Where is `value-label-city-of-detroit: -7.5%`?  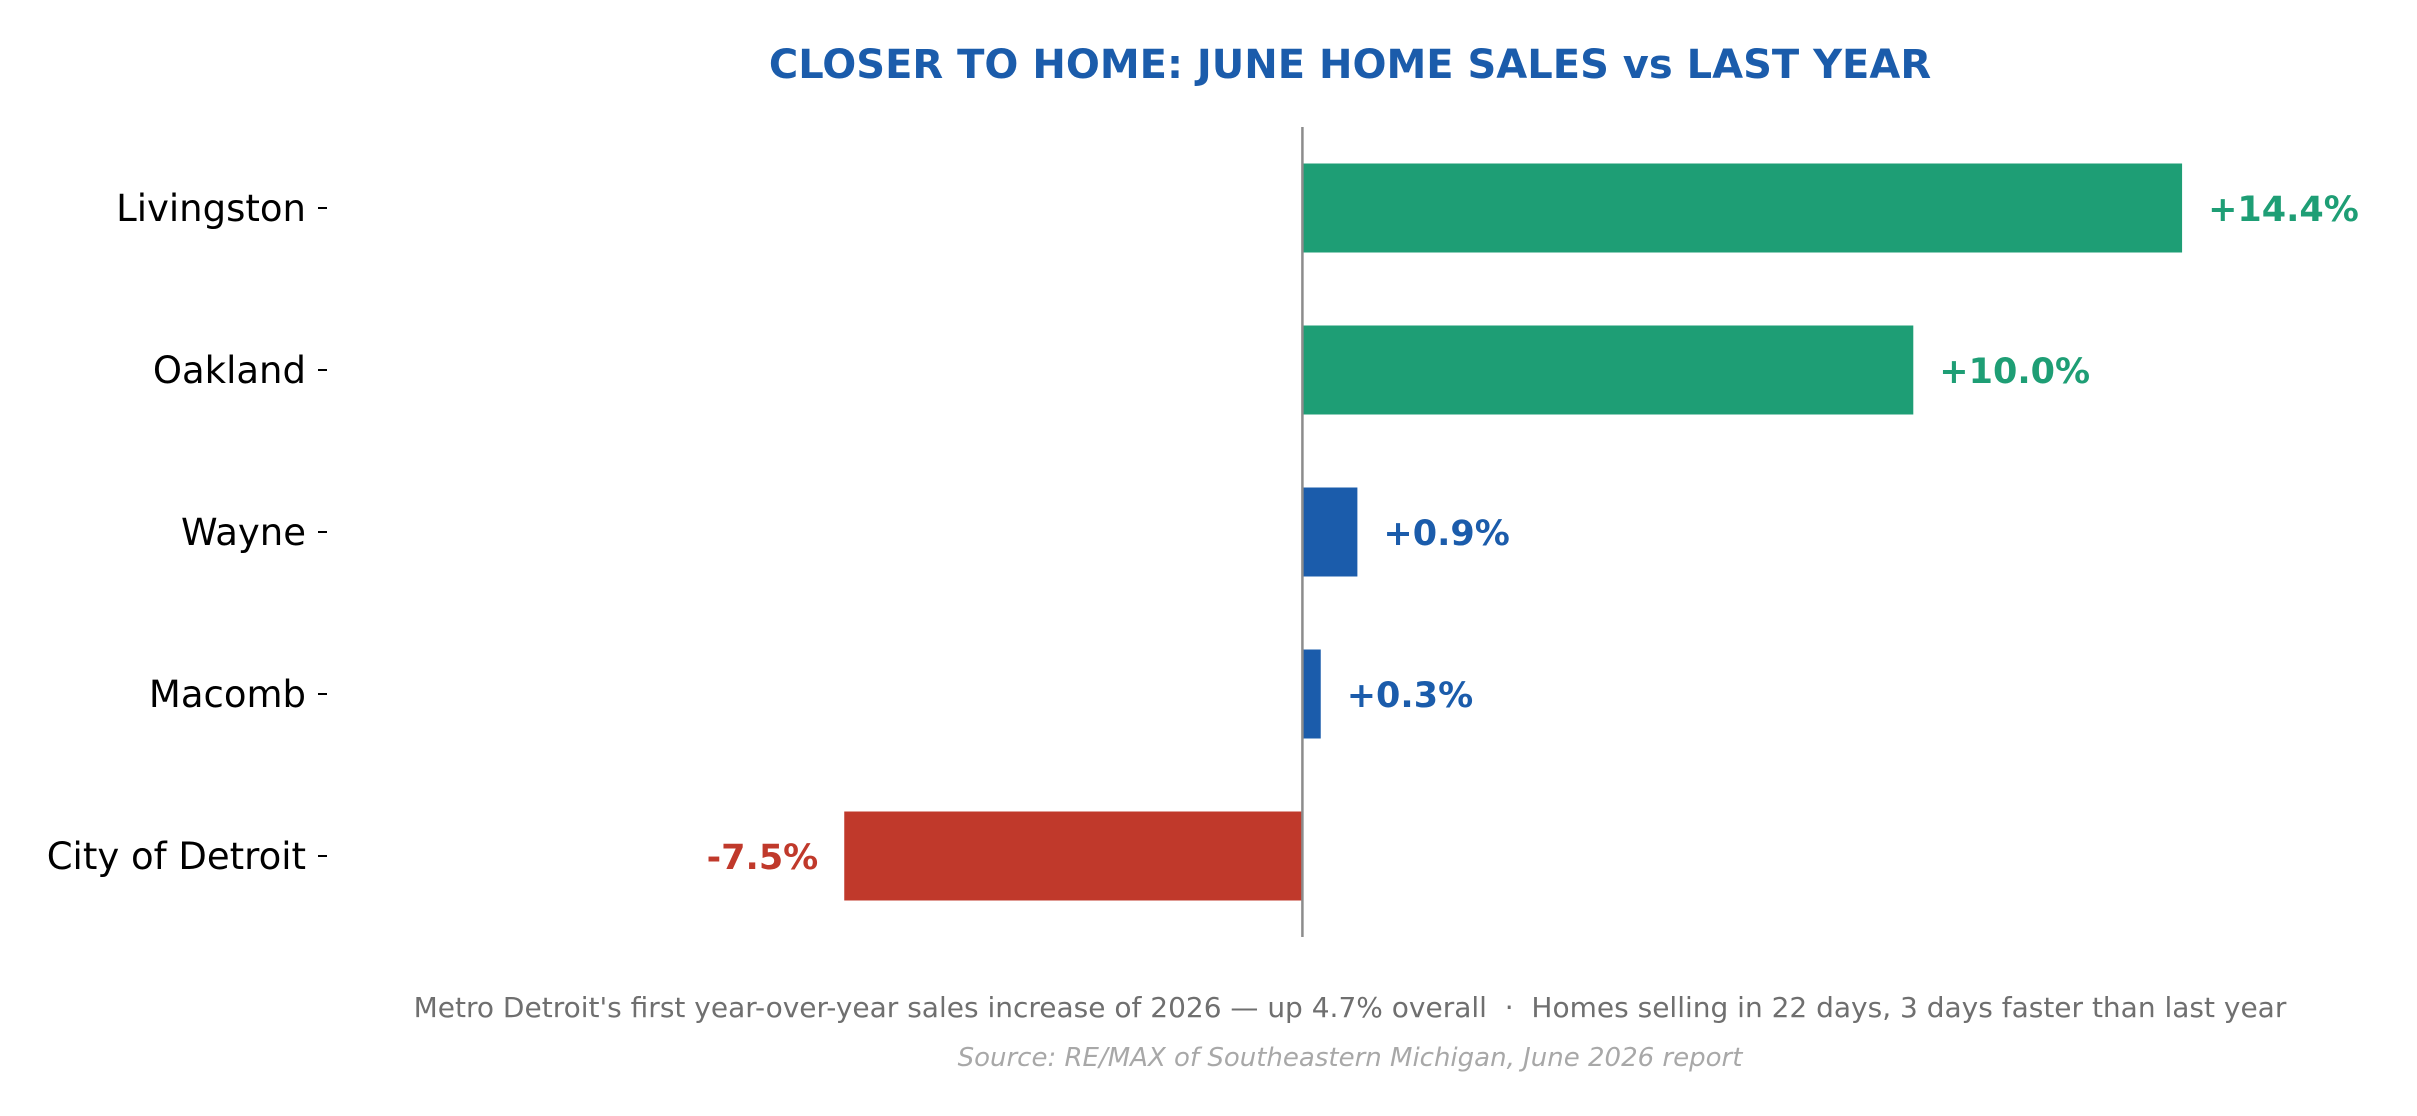 value-label-city-of-detroit: -7.5% is located at coordinates (763, 858).